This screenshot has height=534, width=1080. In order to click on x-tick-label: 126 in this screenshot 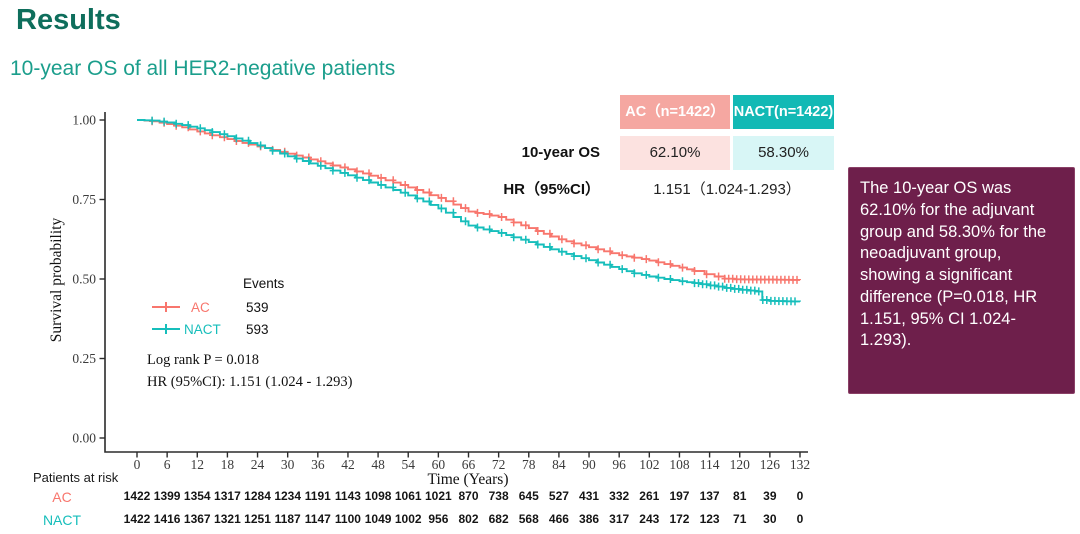, I will do `click(770, 464)`.